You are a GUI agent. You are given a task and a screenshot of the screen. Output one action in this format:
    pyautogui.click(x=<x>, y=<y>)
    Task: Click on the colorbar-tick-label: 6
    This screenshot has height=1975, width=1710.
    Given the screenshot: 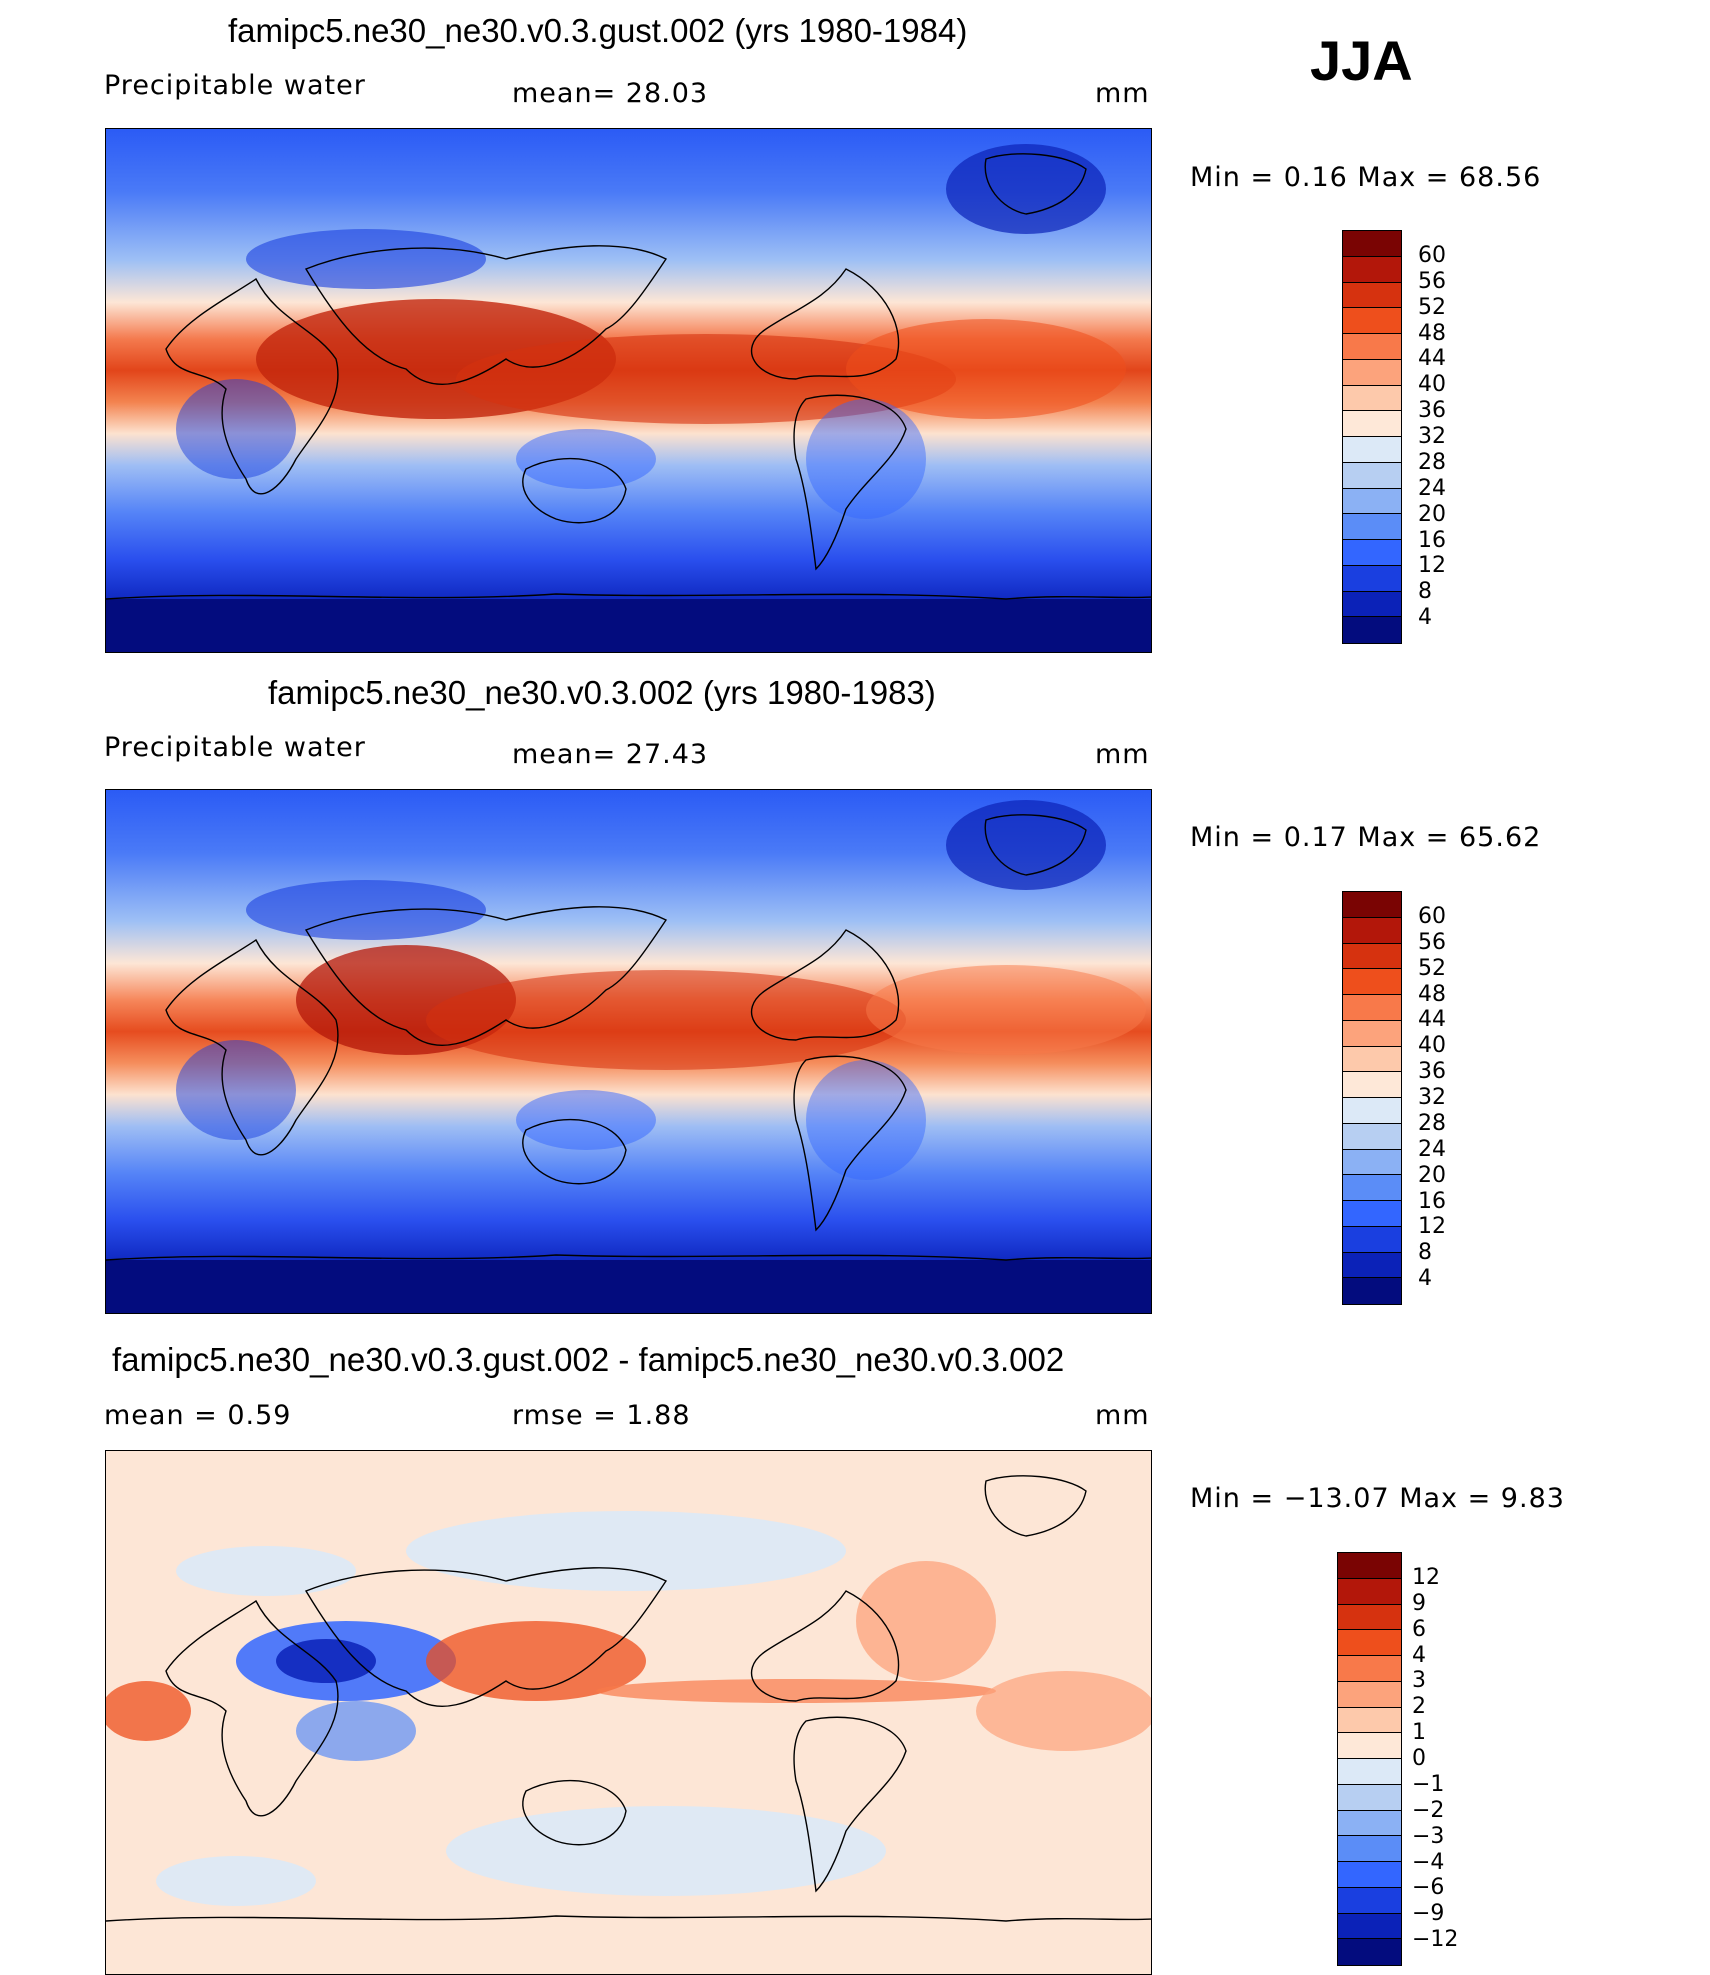 What is the action you would take?
    pyautogui.click(x=1419, y=1629)
    